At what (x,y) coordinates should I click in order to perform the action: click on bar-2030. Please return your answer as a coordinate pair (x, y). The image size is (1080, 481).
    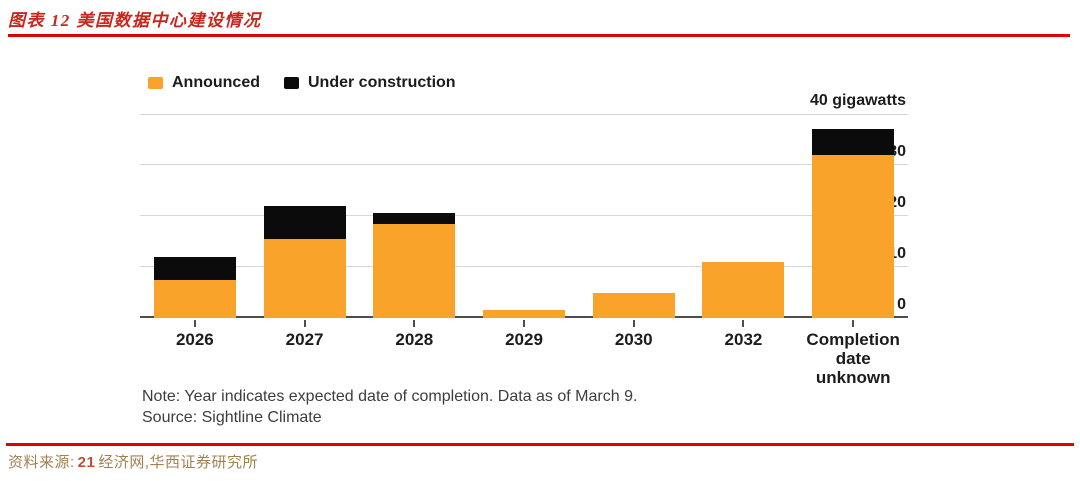
    Looking at the image, I should click on (633, 305).